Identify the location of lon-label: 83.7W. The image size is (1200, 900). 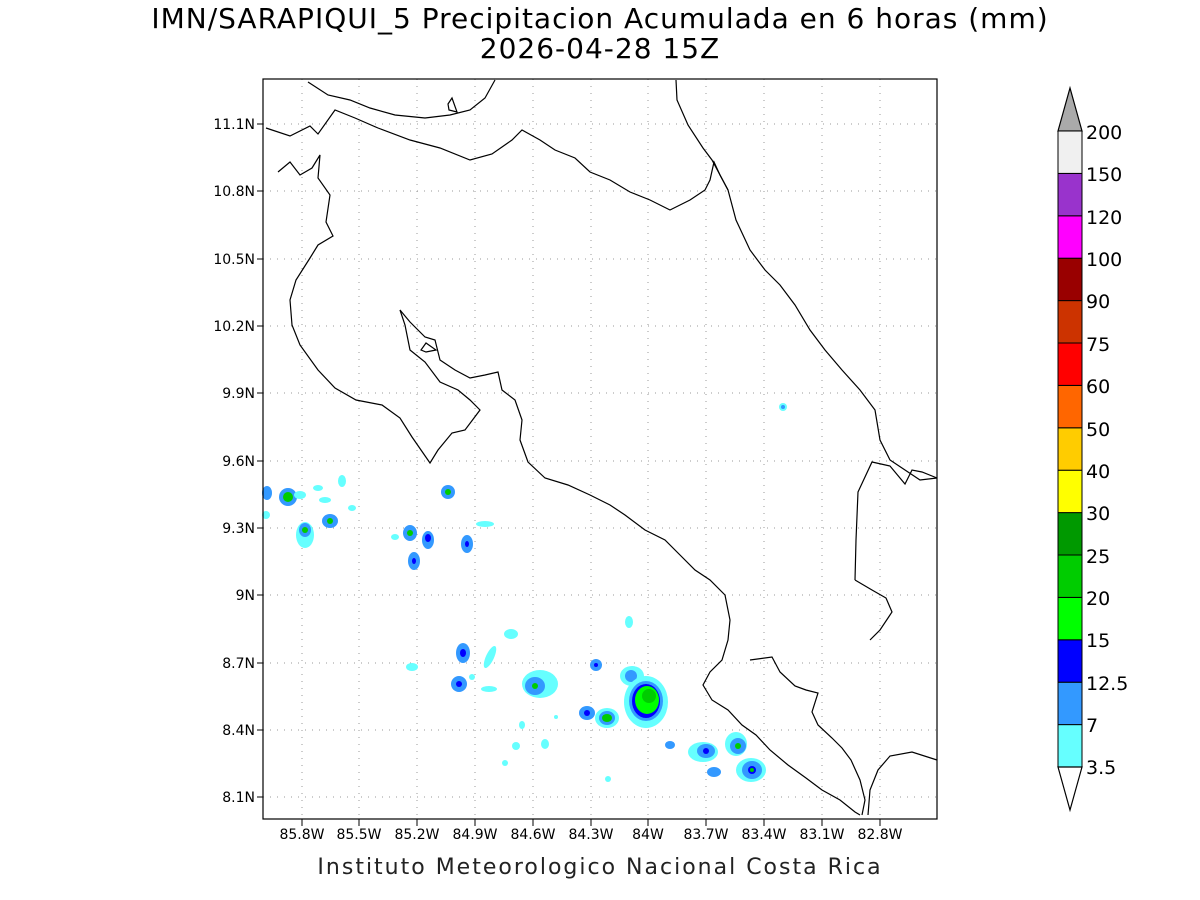
(705, 835).